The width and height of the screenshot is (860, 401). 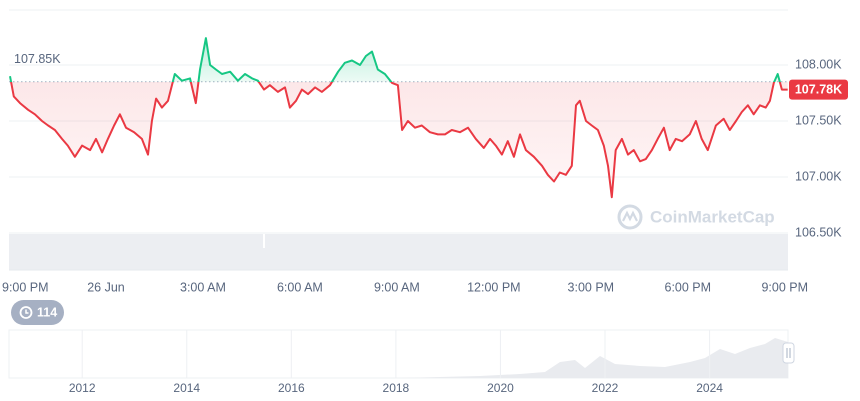 I want to click on navigator-tick-label: 2012, so click(x=82, y=388).